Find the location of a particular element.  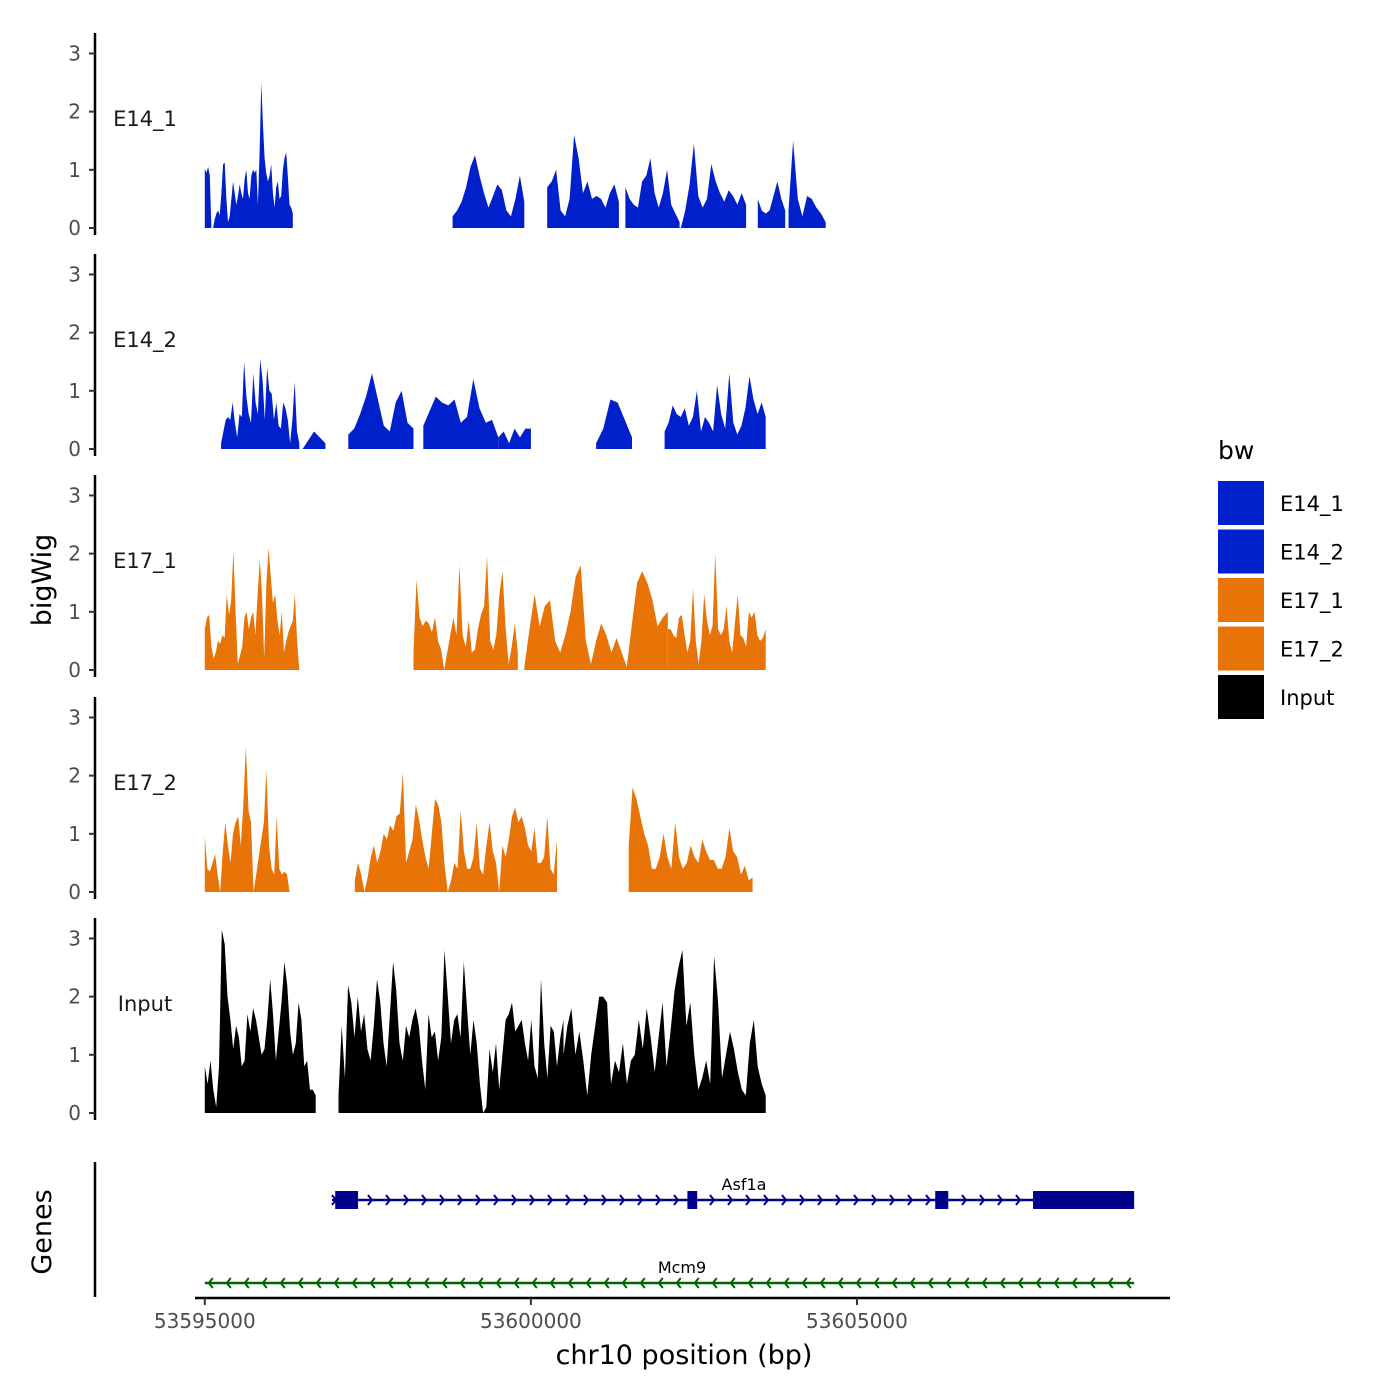

legend-title: bw is located at coordinates (1236, 450).